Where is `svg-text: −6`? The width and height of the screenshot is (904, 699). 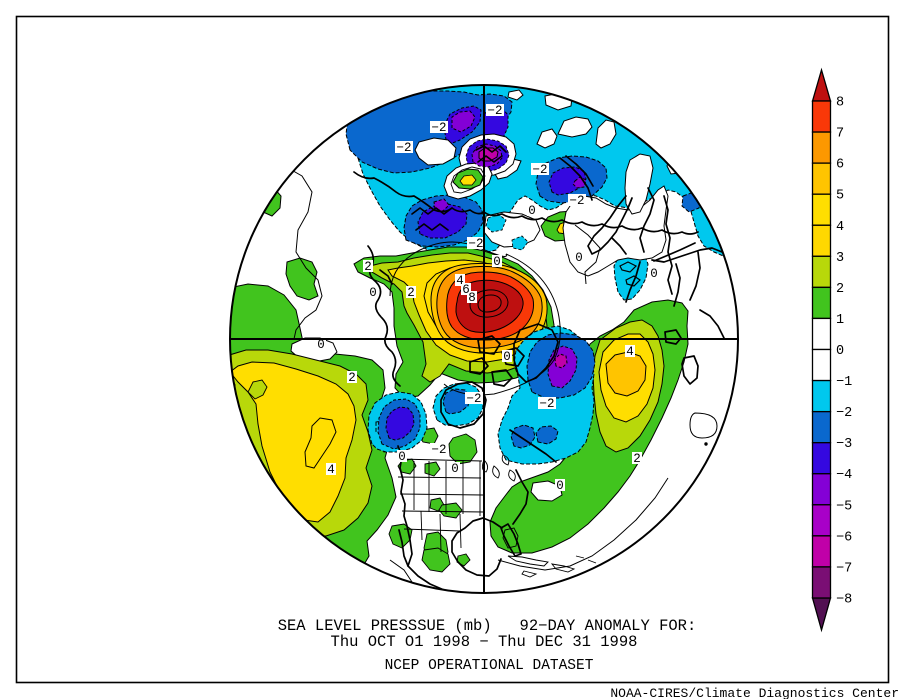 svg-text: −6 is located at coordinates (844, 537).